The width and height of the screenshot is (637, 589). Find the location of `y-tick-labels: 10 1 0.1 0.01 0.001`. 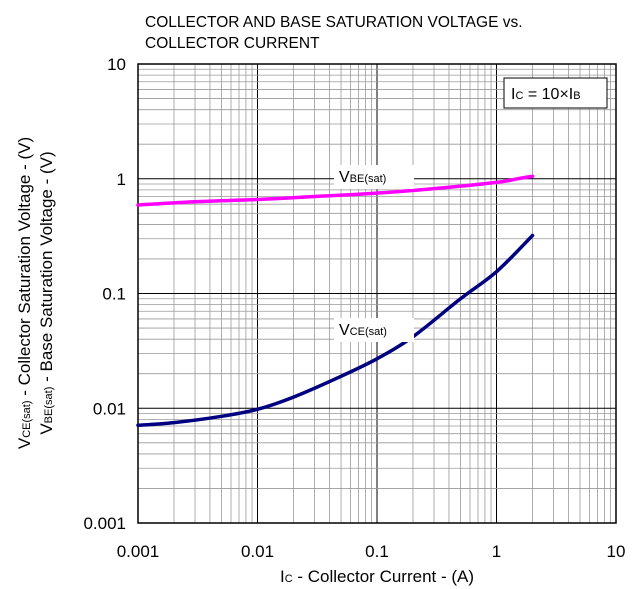

y-tick-labels: 10 1 0.1 0.01 0.001 is located at coordinates (104, 294).